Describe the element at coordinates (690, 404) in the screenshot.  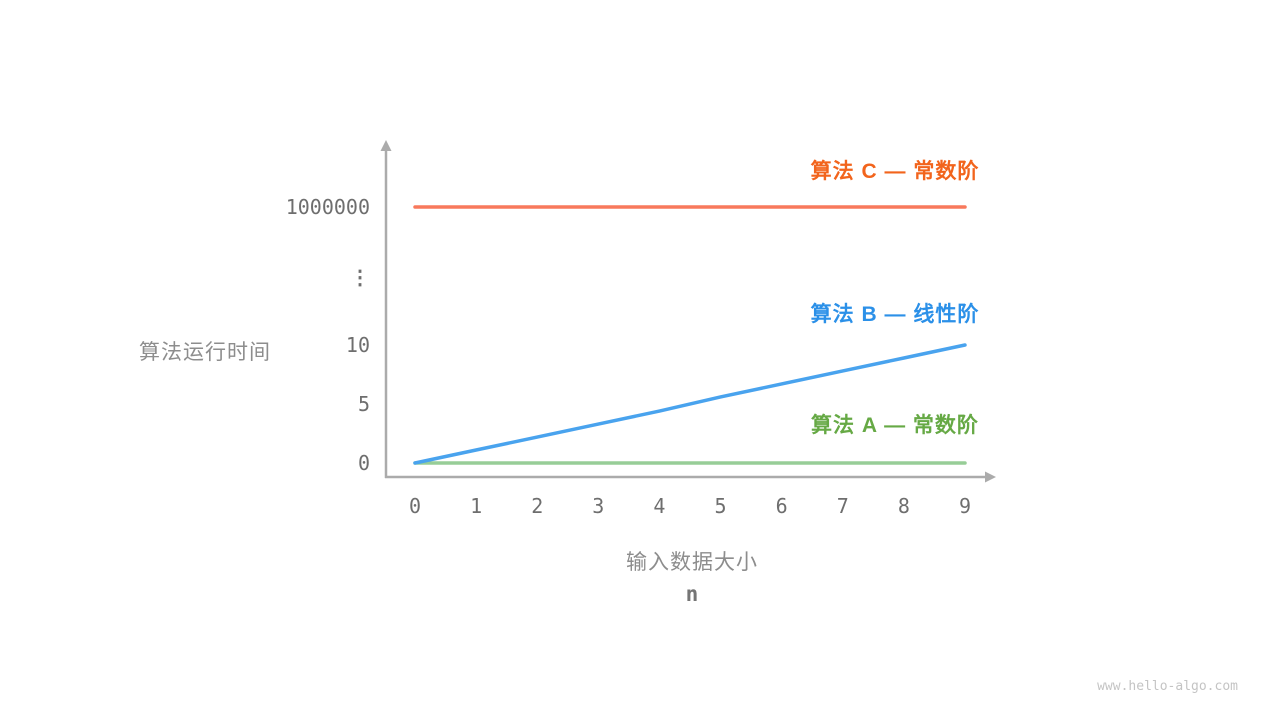
I see `series-line` at that location.